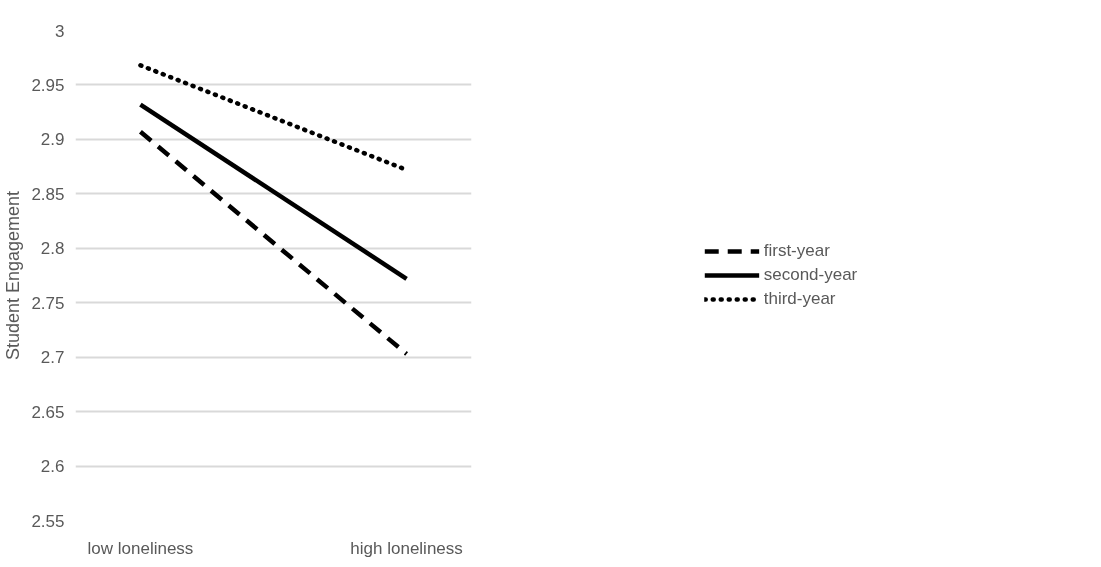  I want to click on legend-label: third-year, so click(799, 299).